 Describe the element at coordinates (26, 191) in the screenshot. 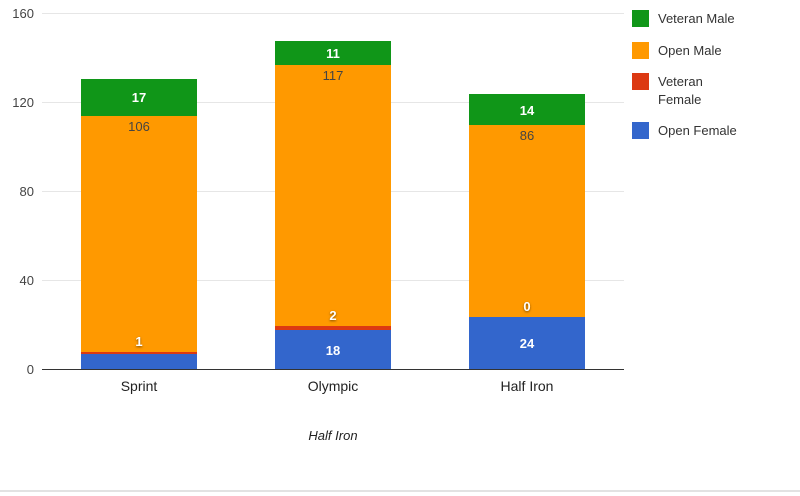

I see `y-tick-label: 80` at that location.